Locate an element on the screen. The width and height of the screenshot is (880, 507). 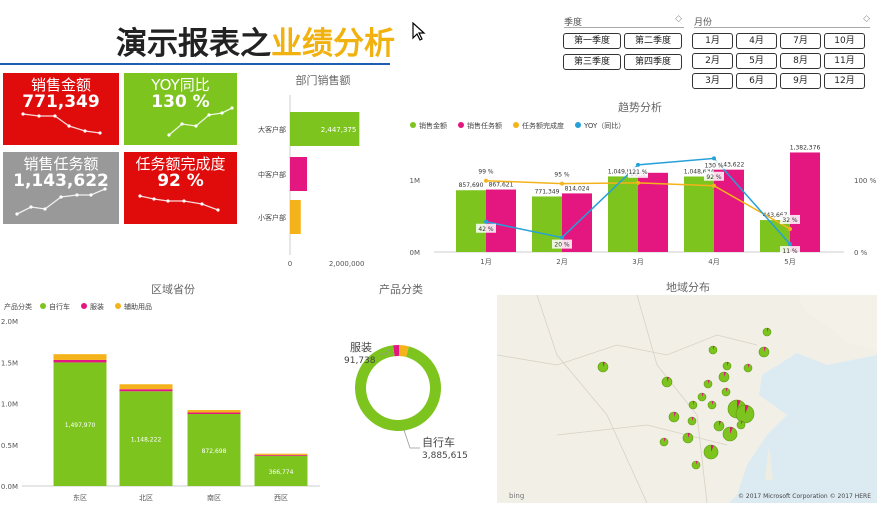
month-option: 10月 is located at coordinates (844, 41).